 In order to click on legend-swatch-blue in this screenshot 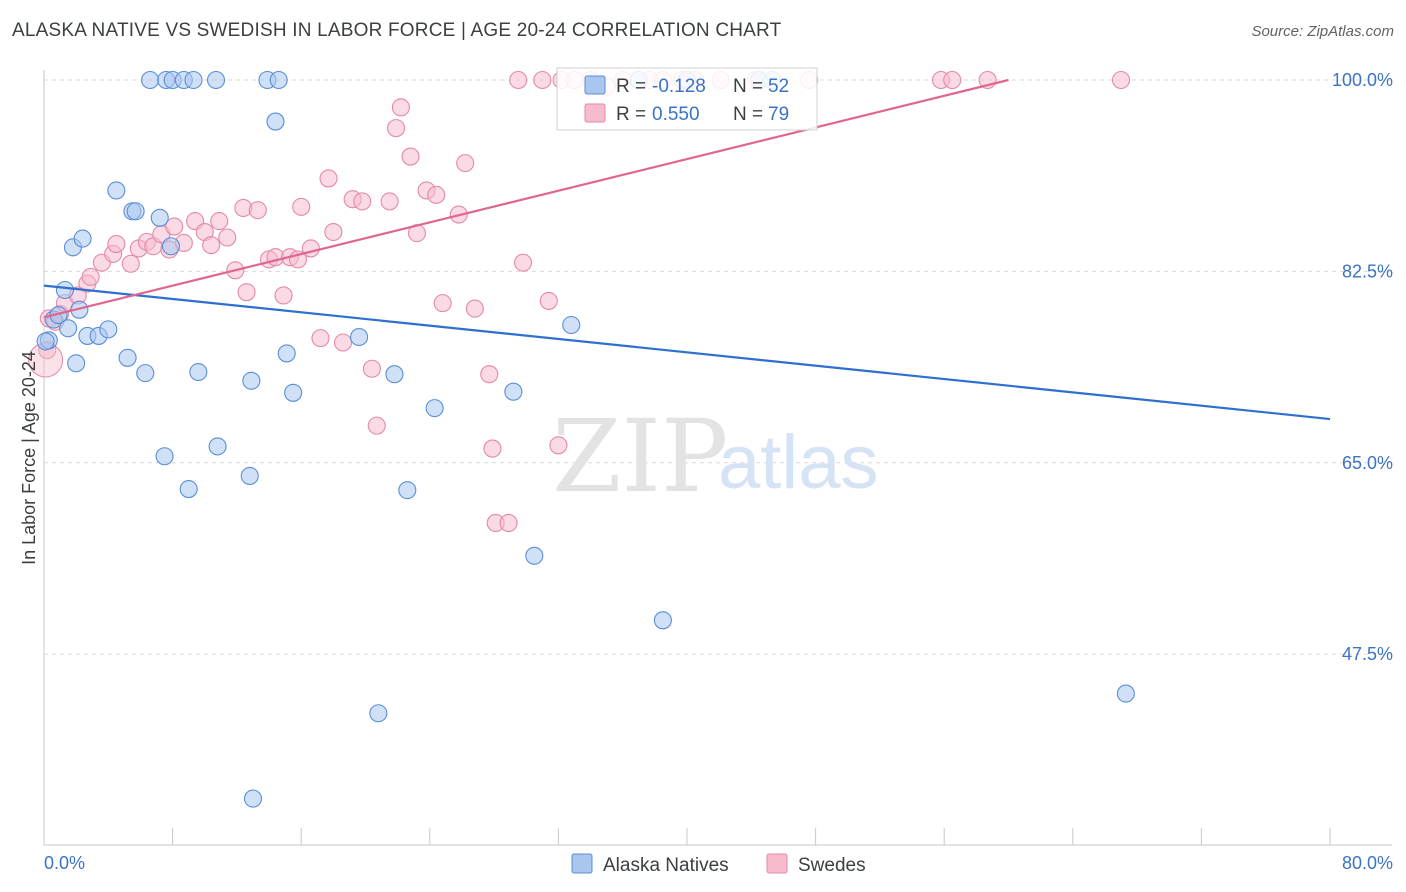, I will do `click(595, 85)`.